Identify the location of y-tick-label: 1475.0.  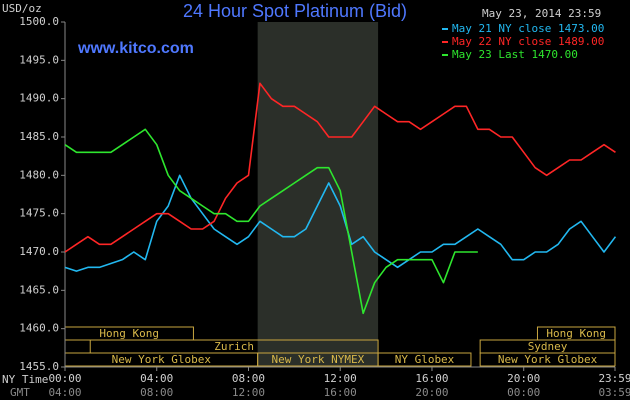
(39, 213).